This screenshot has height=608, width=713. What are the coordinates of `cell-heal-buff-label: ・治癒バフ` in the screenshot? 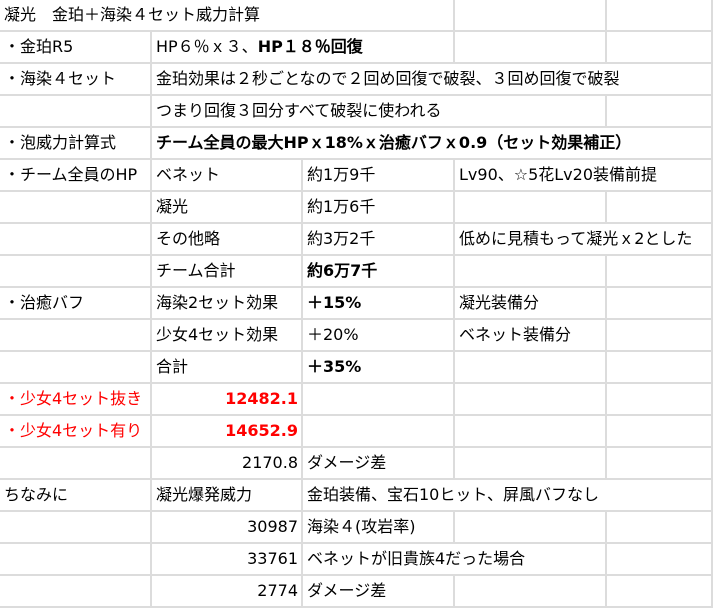 It's located at (76, 304).